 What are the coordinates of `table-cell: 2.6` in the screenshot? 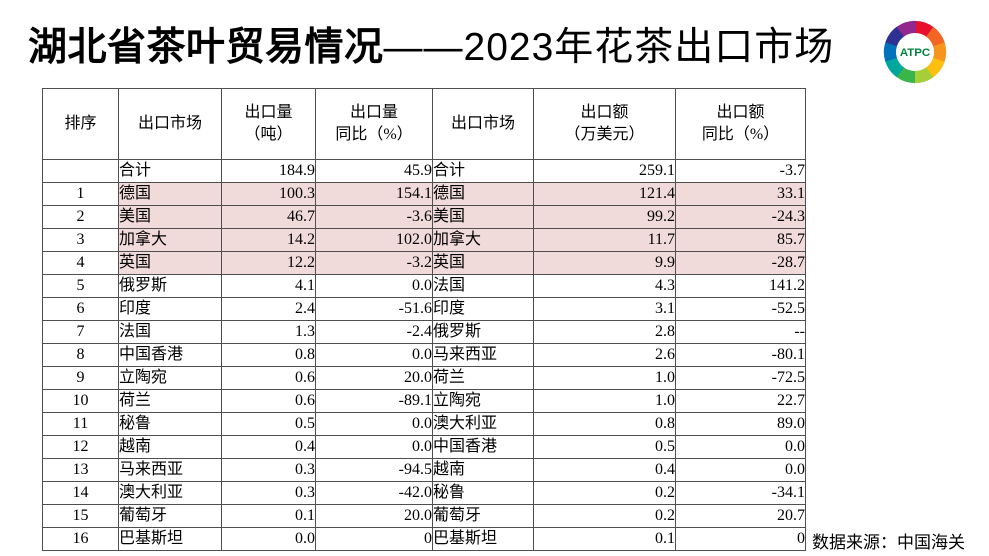 It's located at (604, 355).